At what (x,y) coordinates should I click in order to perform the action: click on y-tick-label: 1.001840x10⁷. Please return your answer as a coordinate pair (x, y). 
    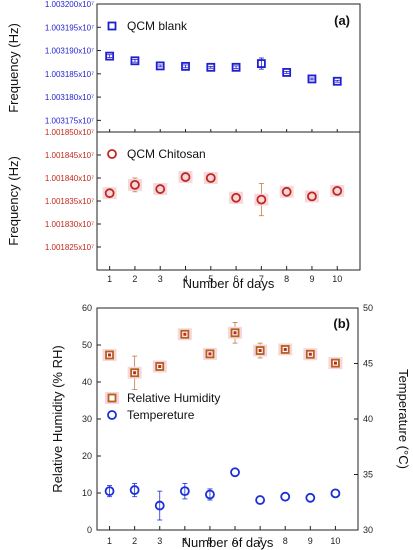
    Looking at the image, I should click on (69, 178).